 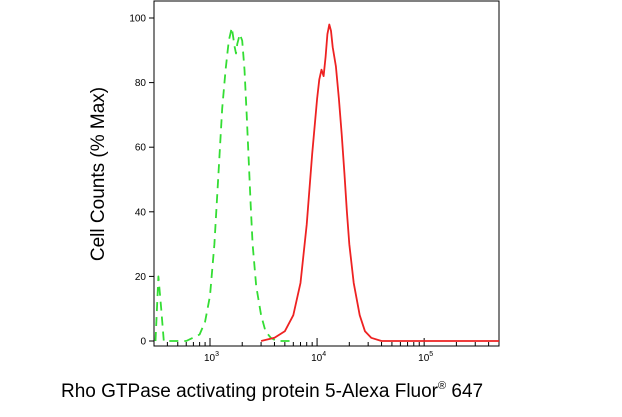 I want to click on y-tick-label: 40, so click(x=141, y=212).